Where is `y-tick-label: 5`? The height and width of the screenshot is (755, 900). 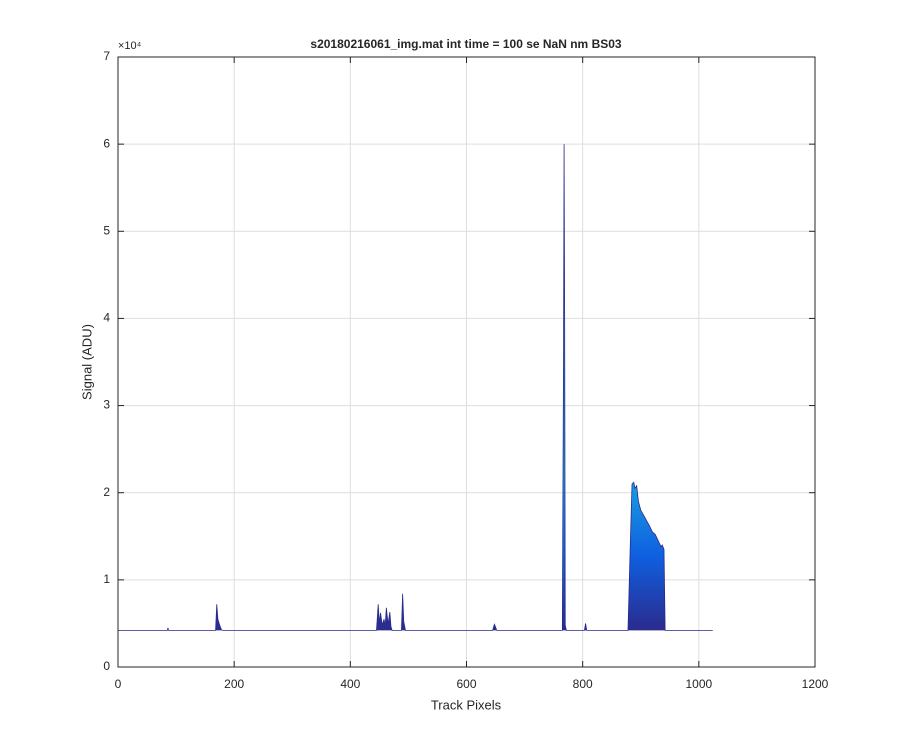
y-tick-label: 5 is located at coordinates (106, 230).